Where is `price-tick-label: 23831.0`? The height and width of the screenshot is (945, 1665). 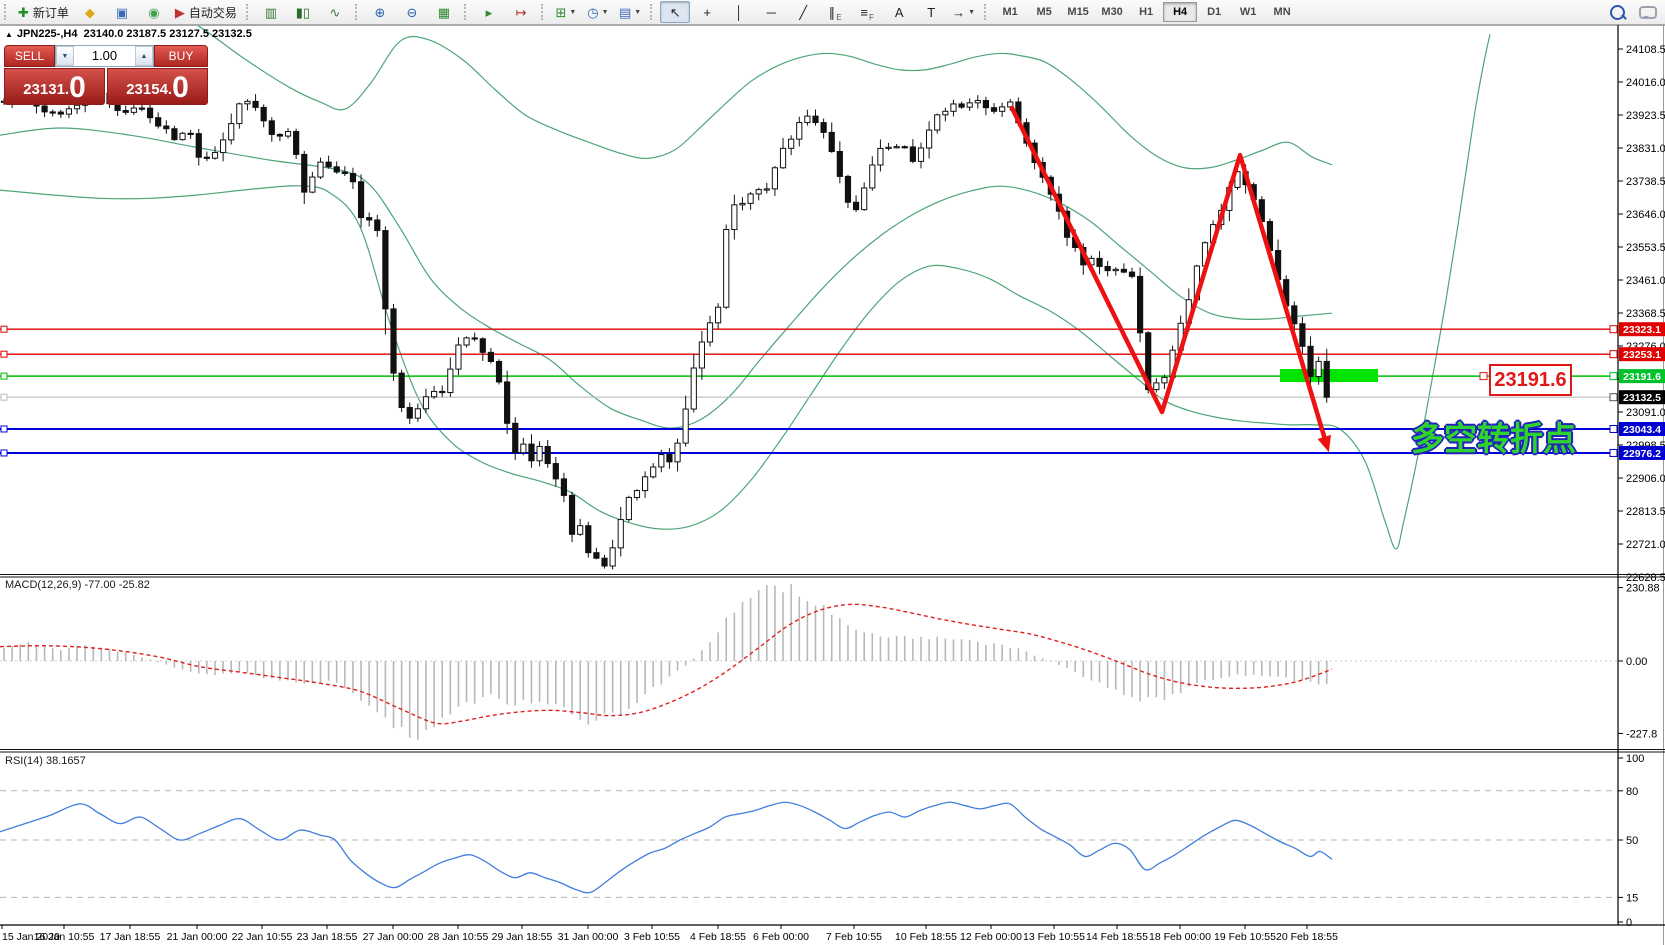
price-tick-label: 23831.0 is located at coordinates (1645, 149).